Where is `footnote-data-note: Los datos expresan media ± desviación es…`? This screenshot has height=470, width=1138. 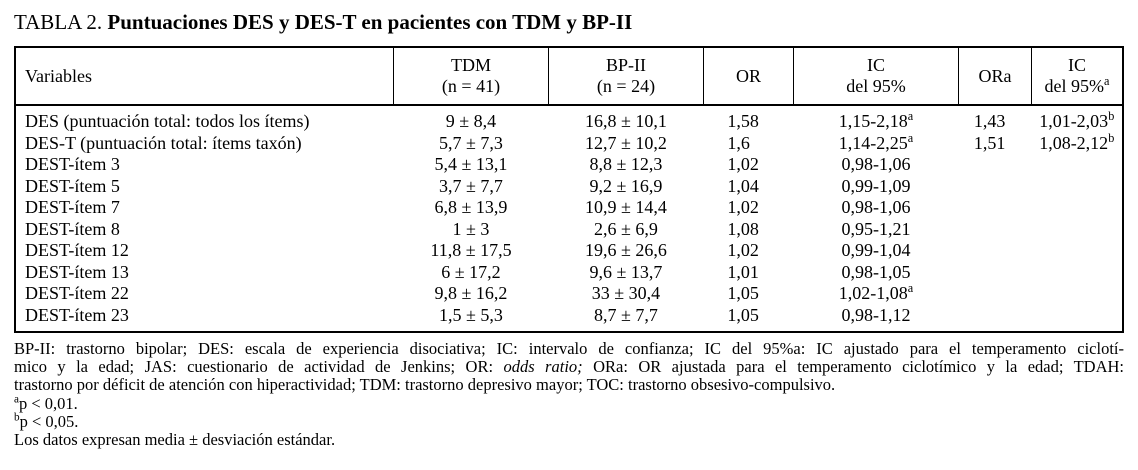 footnote-data-note: Los datos expresan media ± desviación es… is located at coordinates (175, 440).